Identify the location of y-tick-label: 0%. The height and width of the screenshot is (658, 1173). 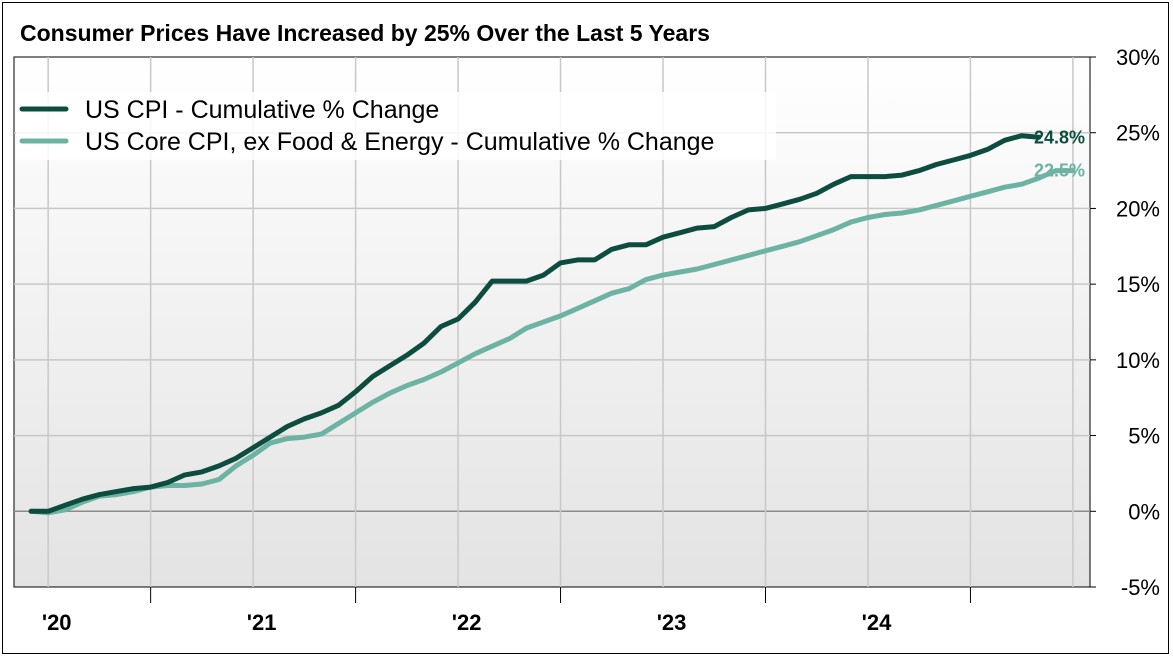
(1144, 511).